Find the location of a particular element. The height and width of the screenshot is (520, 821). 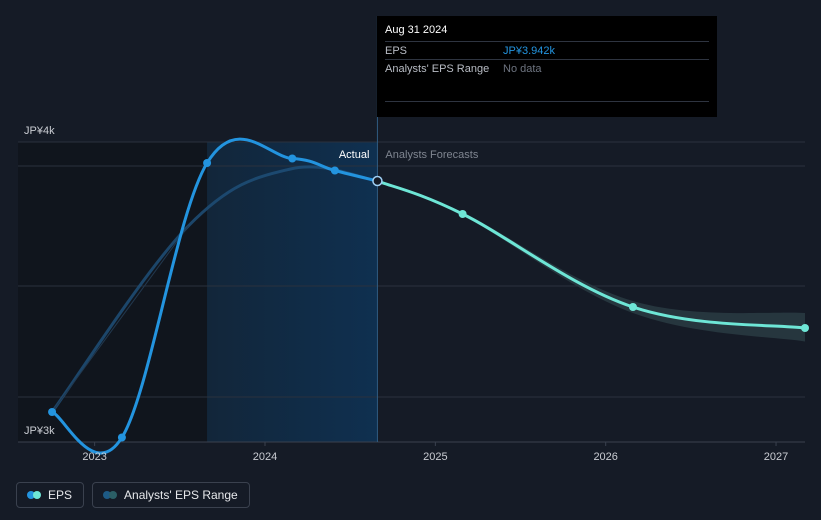

past-period-shade is located at coordinates (113, 292).